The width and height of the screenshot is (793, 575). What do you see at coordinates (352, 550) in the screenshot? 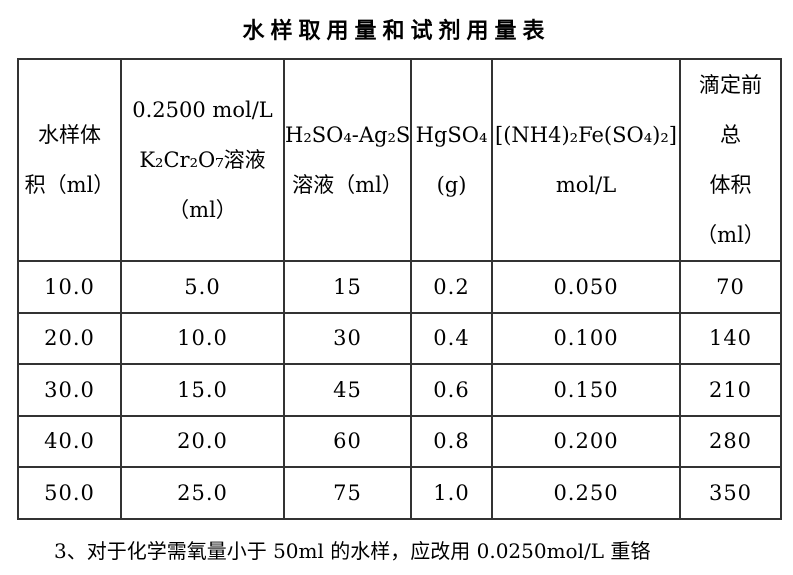
I see `footer-note: 3、对于化学需氧量小于 50ml 的水样，应改用 0.0250mol/L 重铬` at bounding box center [352, 550].